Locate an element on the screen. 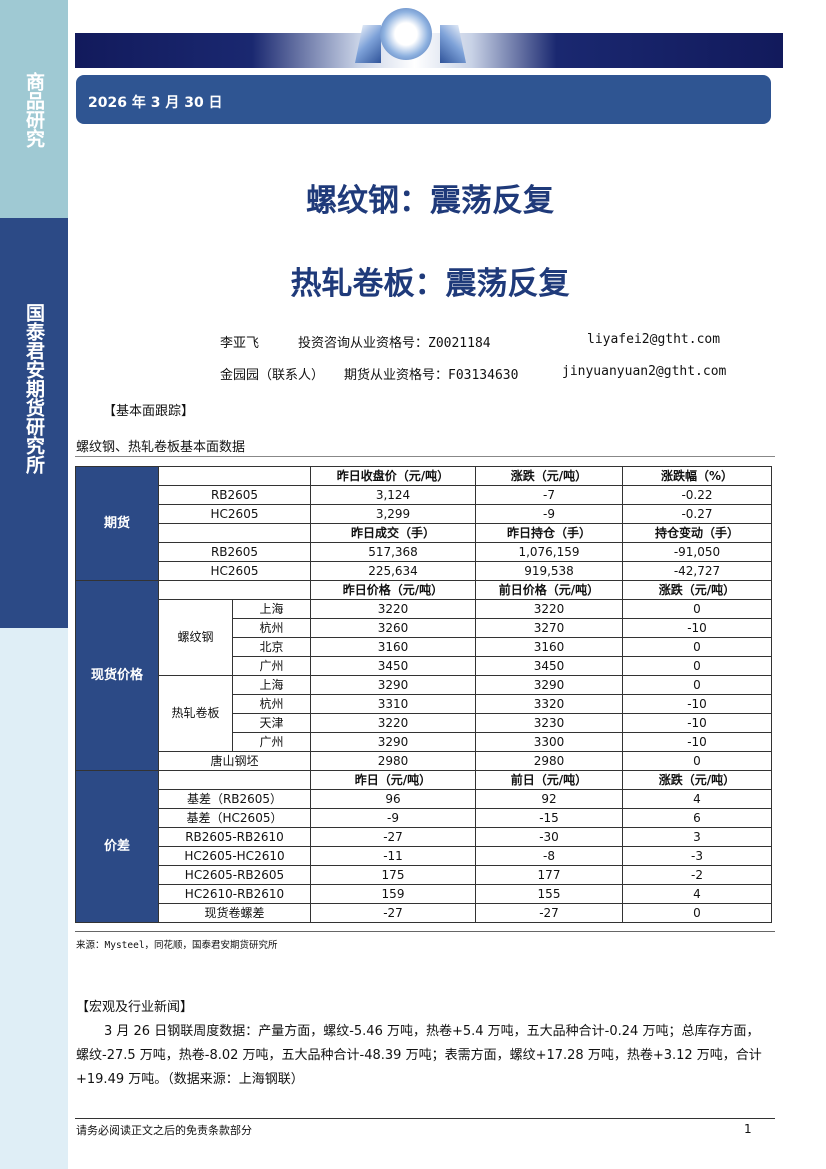 The width and height of the screenshot is (826, 1169). table-cell: 92 is located at coordinates (549, 799).